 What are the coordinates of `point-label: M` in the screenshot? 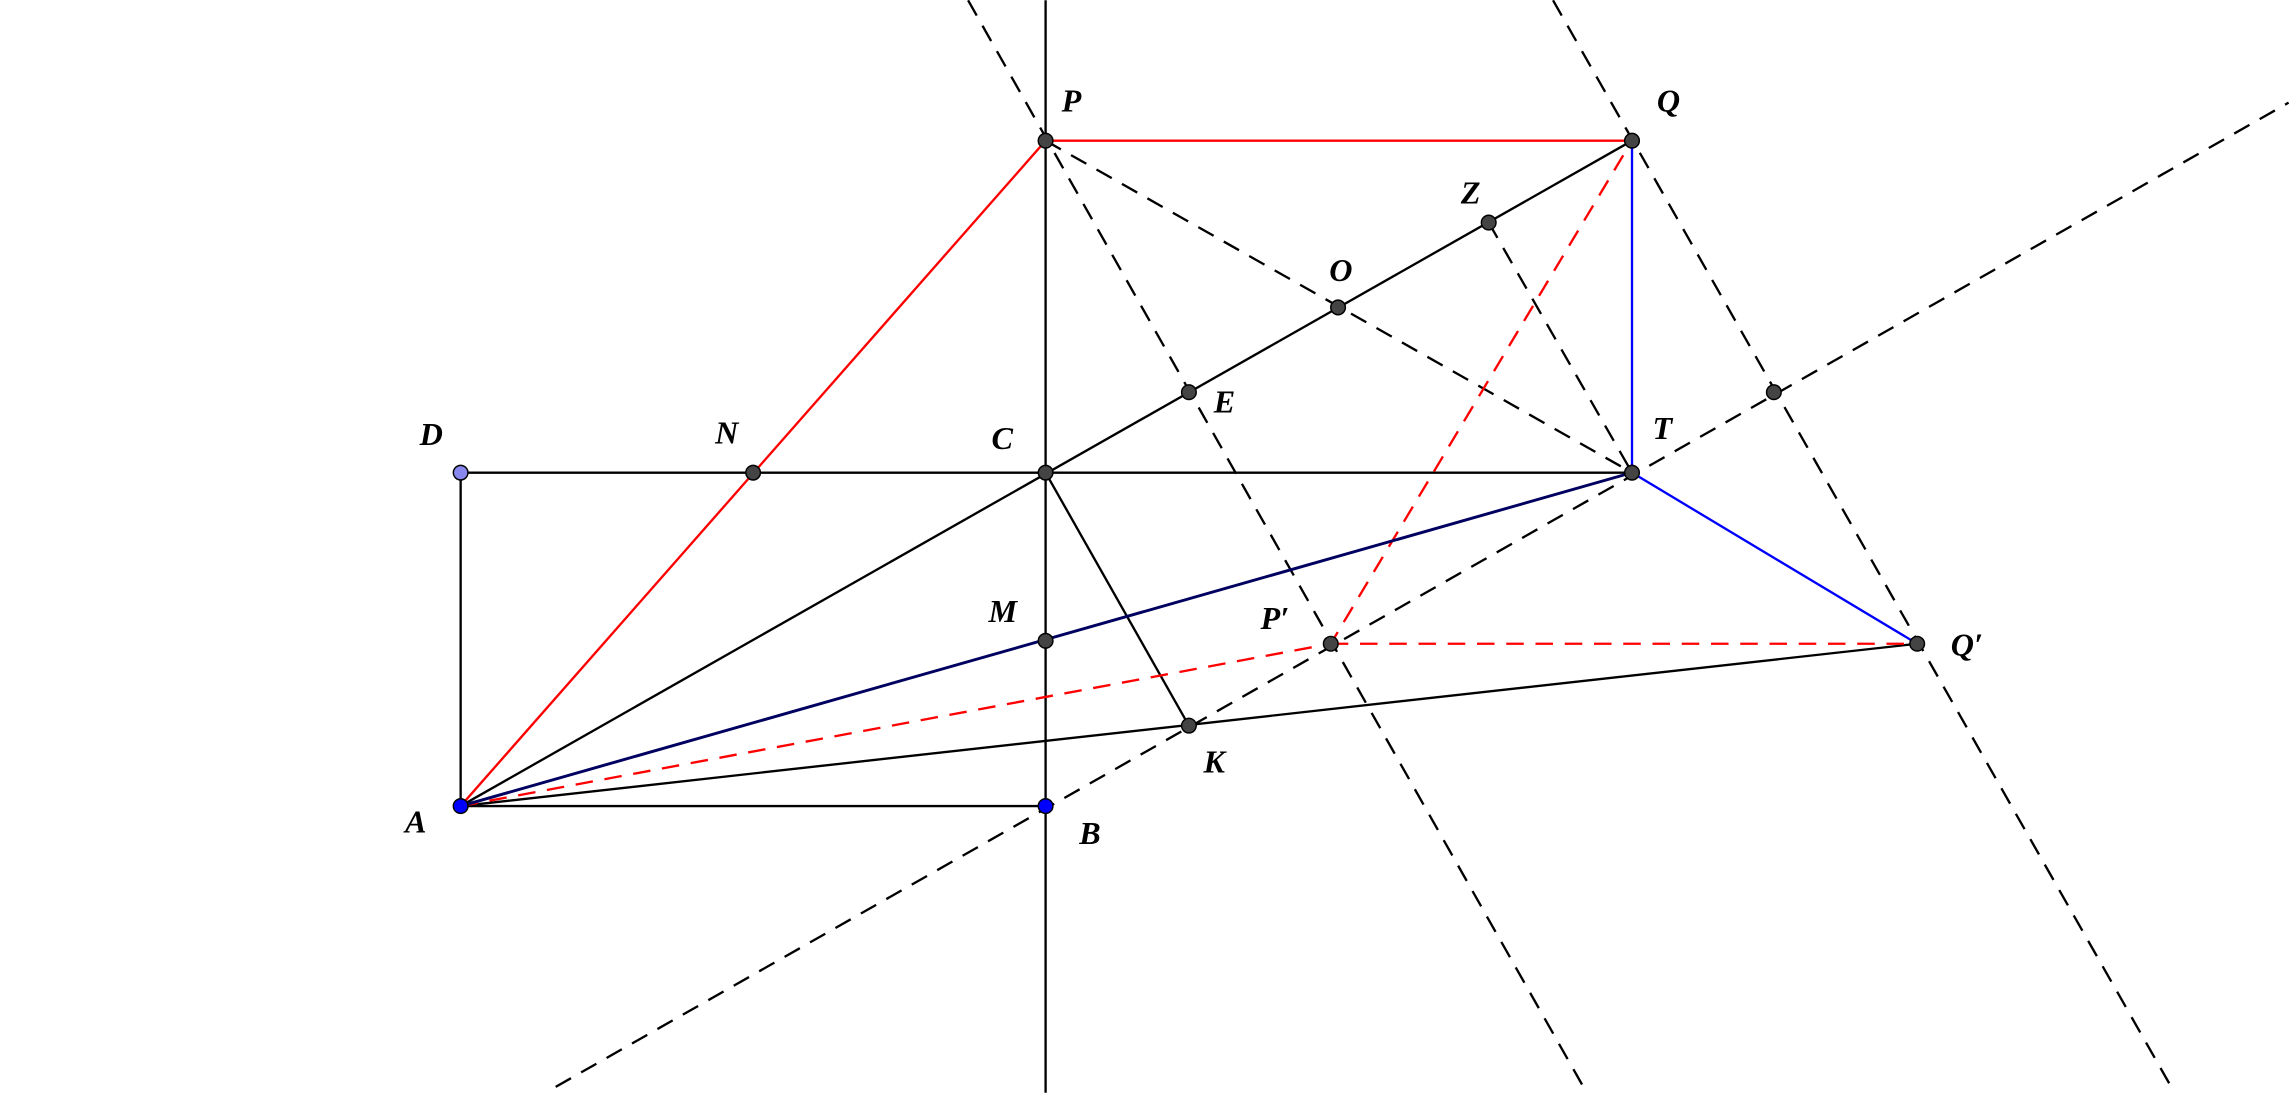 It's located at (1003, 611).